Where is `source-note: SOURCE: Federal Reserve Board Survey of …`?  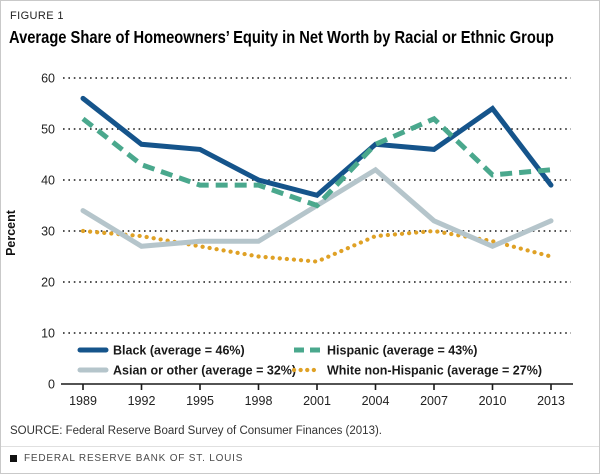
source-note: SOURCE: Federal Reserve Board Survey of … is located at coordinates (196, 431).